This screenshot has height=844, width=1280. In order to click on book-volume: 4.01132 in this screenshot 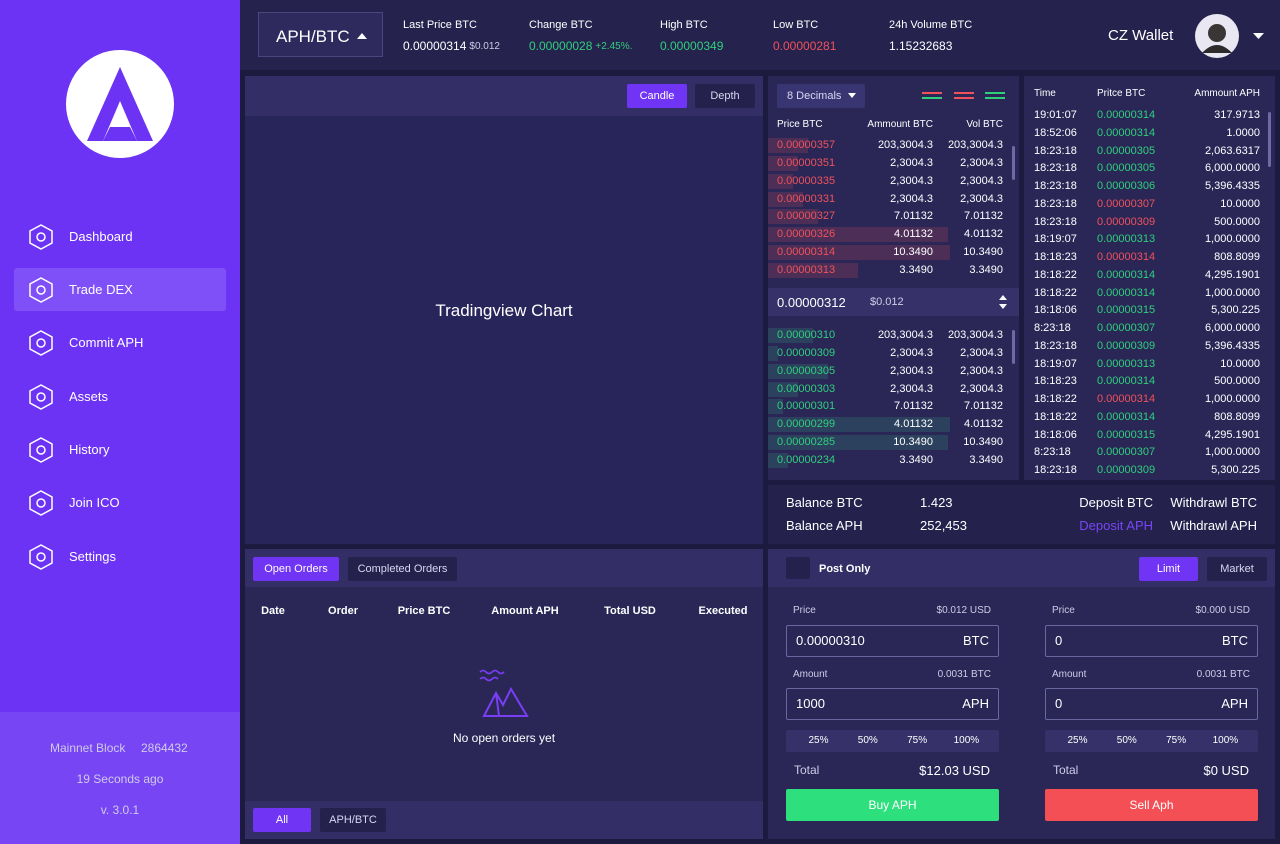, I will do `click(983, 234)`.